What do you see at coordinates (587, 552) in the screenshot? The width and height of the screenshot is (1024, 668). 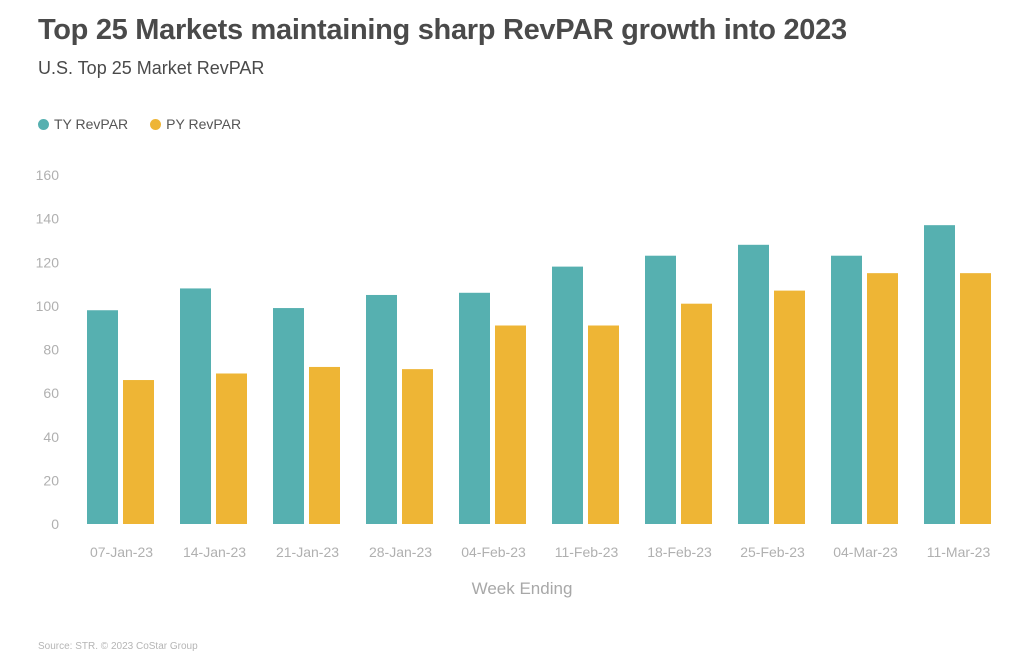 I see `x-tick-label: 11-Feb-23` at bounding box center [587, 552].